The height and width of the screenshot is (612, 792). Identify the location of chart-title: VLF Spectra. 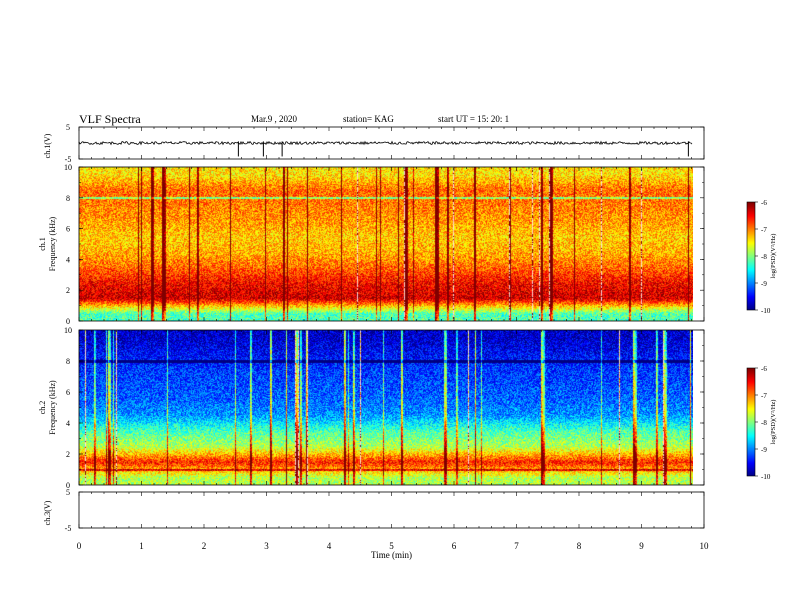
(110, 119).